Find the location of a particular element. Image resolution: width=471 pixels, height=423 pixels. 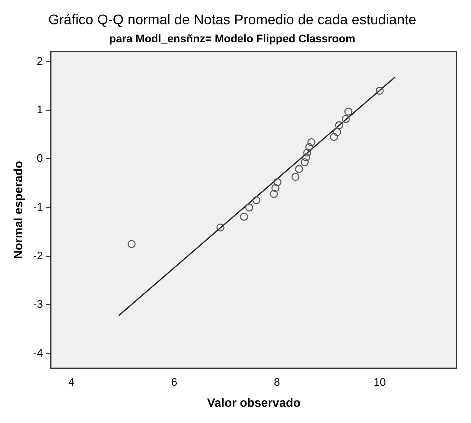

y-tick-label: -4 is located at coordinates (38, 354).